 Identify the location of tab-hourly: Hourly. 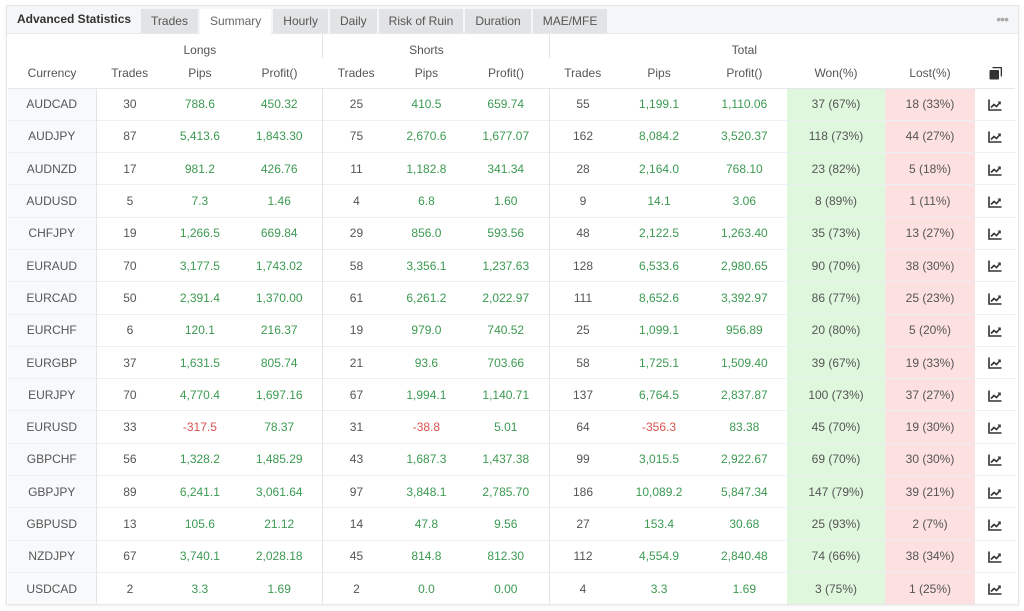
(300, 21).